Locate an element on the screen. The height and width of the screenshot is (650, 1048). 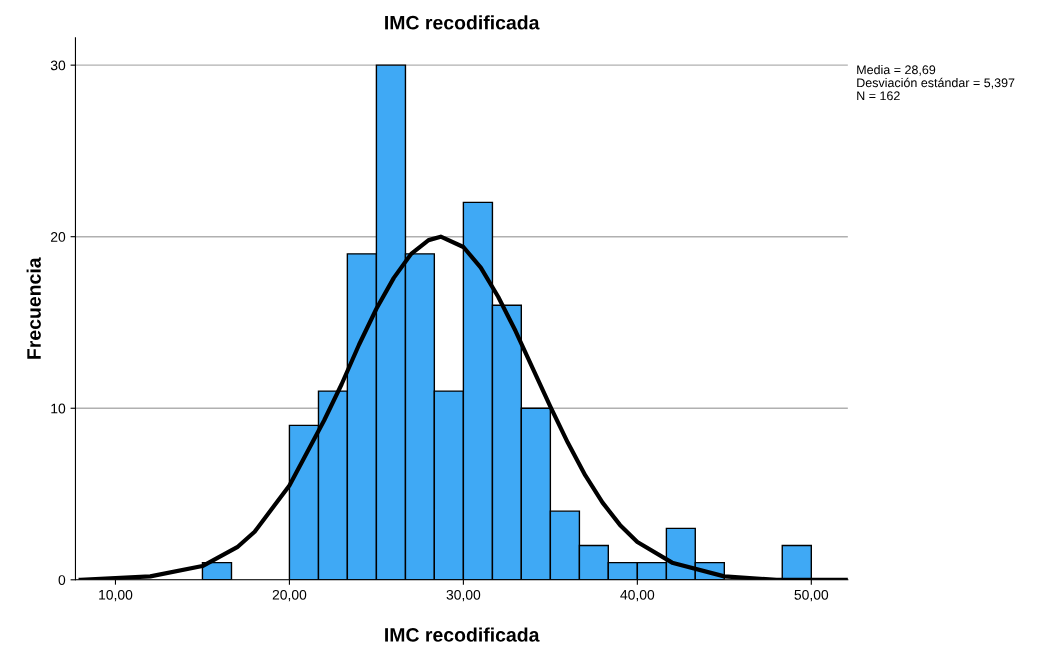
y-tick-label: 0 is located at coordinates (62, 580).